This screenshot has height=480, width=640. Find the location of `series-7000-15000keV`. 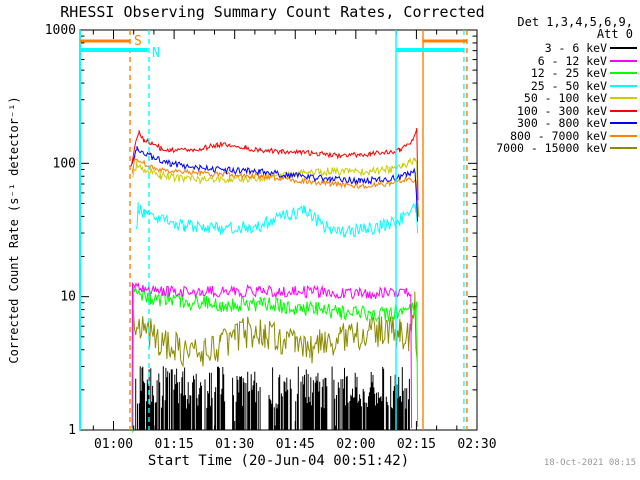

series-7000-15000keV is located at coordinates (275, 358).